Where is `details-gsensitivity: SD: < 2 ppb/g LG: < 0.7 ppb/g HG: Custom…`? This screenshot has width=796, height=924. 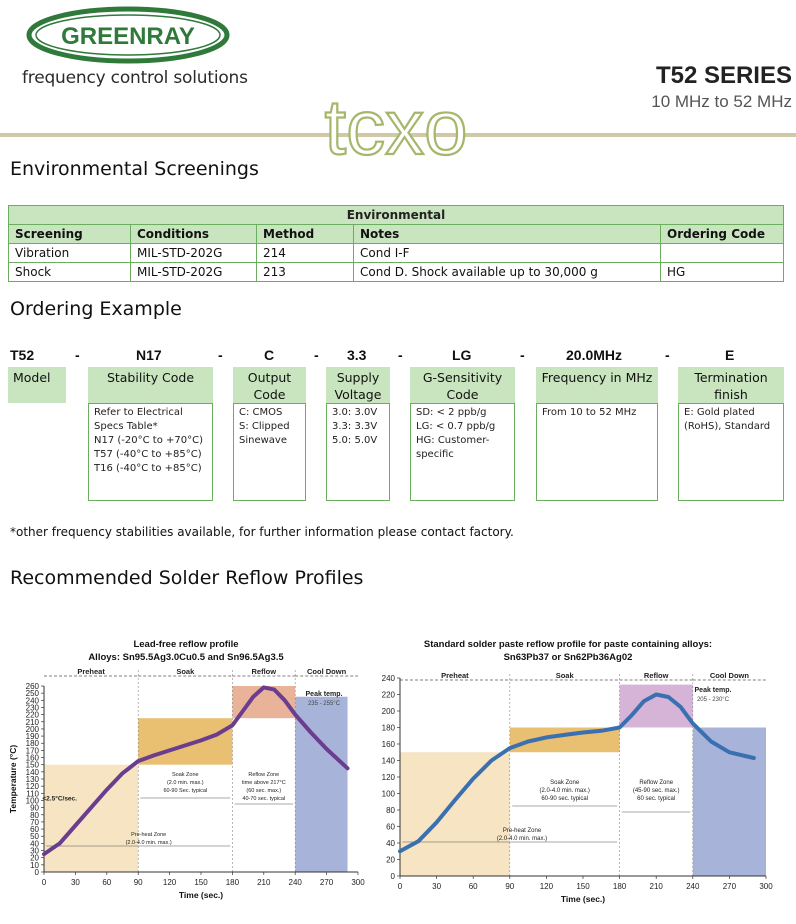
details-gsensitivity: SD: < 2 ppb/g LG: < 0.7 ppb/g HG: Custom… is located at coordinates (462, 452).